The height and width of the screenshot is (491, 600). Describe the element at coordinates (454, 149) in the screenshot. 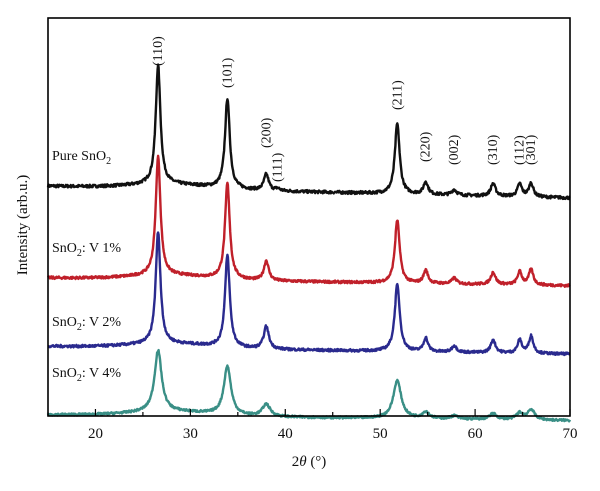

I see `peak-label: (002)` at that location.